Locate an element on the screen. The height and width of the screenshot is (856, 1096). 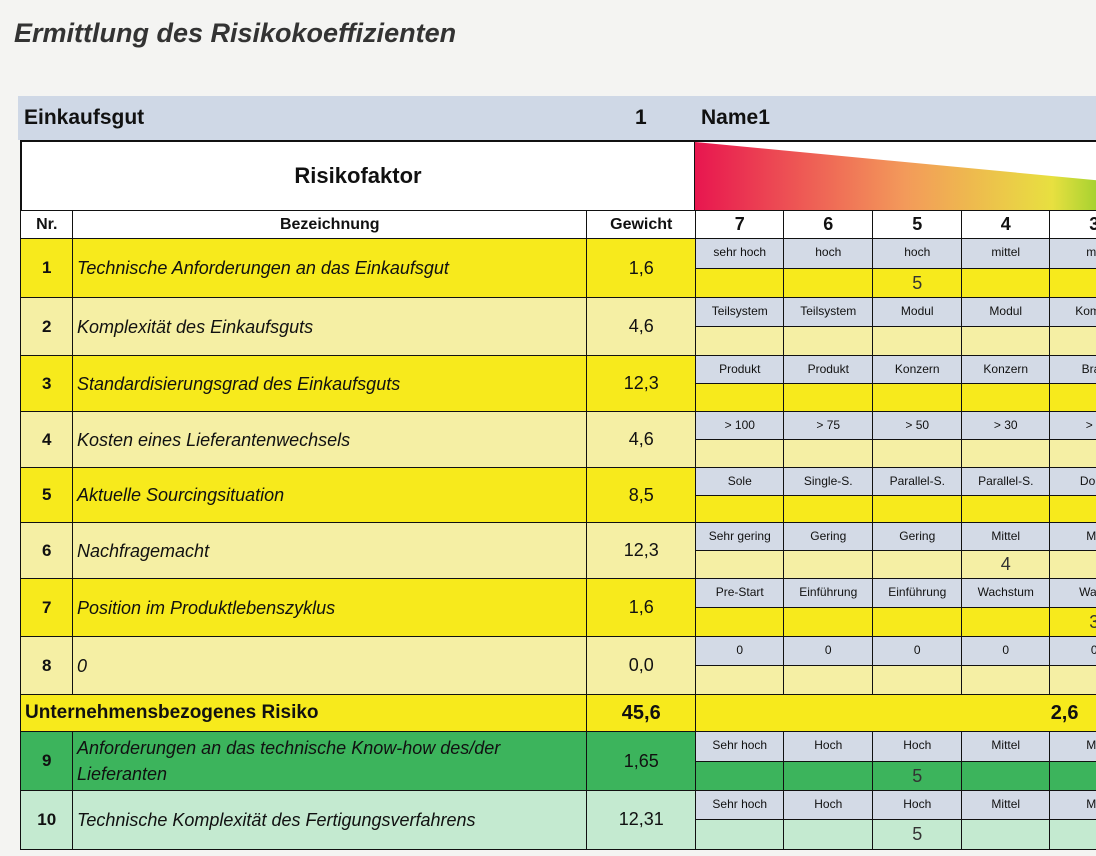
column-header-nr: Nr. is located at coordinates (47, 225).